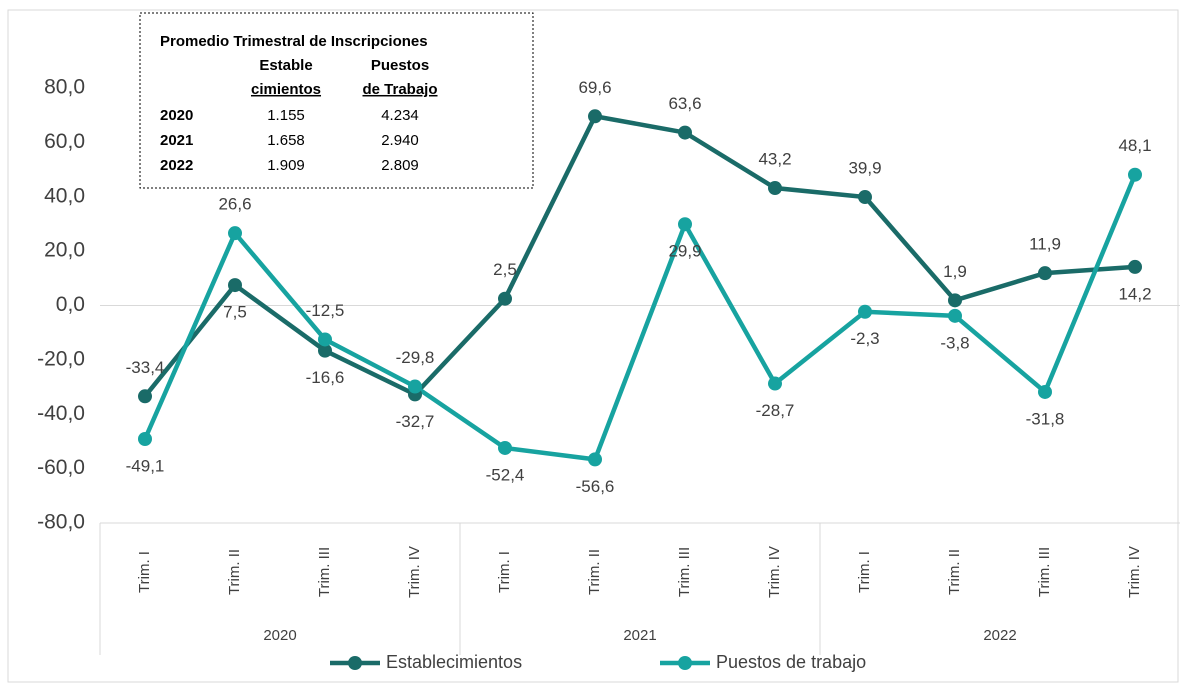 The width and height of the screenshot is (1183, 686). I want to click on data-label: -2,3, so click(864, 338).